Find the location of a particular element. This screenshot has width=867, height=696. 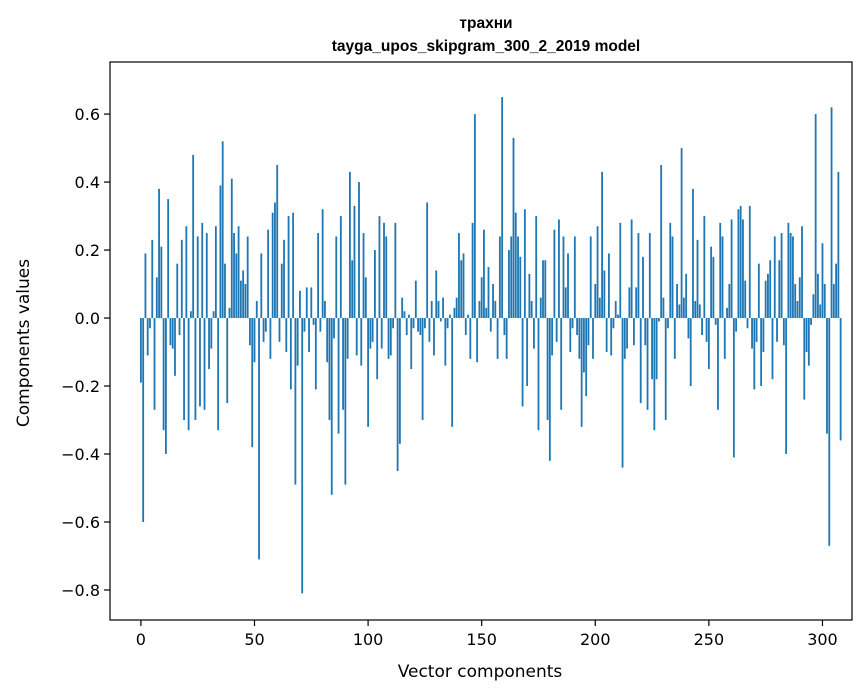

chart-title: трахни is located at coordinates (485, 23).